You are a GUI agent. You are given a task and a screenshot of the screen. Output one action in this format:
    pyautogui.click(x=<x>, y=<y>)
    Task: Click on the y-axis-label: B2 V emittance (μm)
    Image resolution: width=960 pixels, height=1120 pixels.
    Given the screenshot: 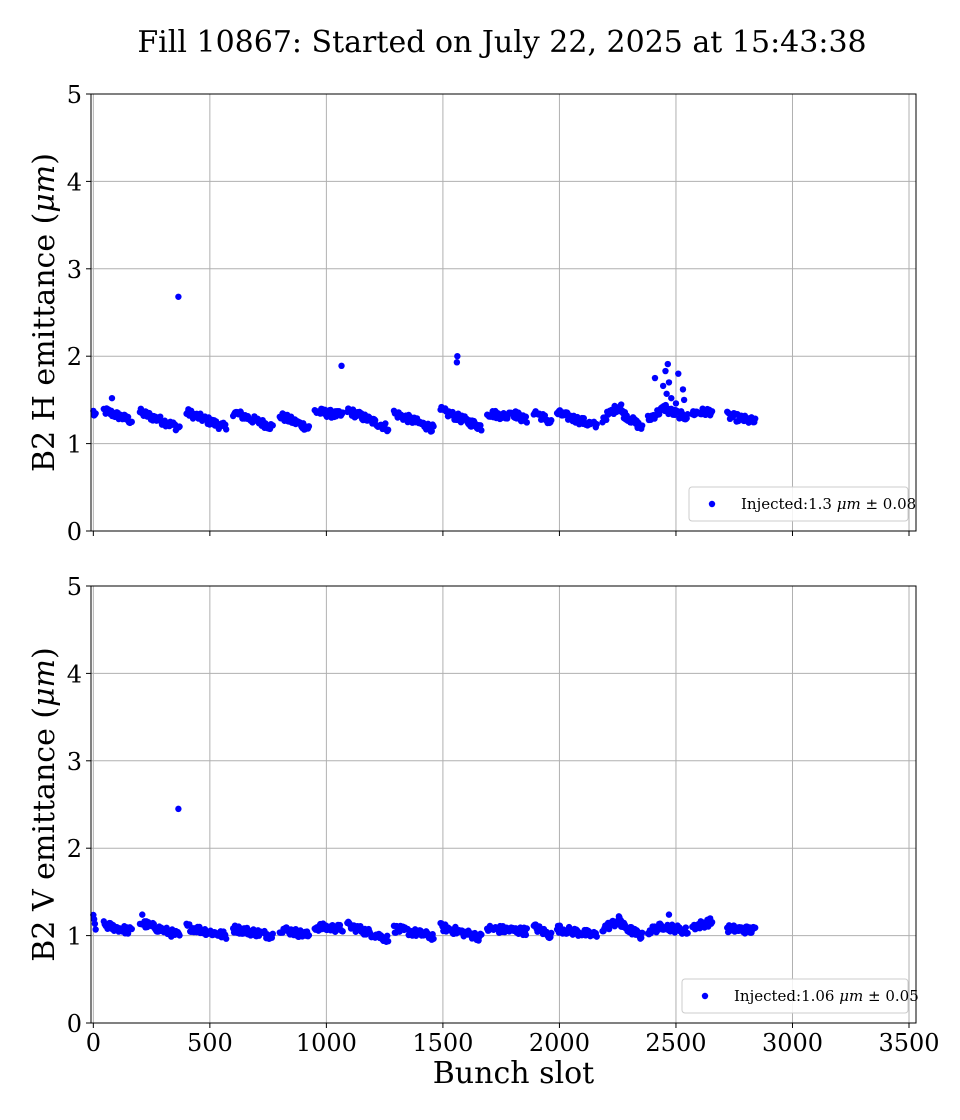 What is the action you would take?
    pyautogui.click(x=44, y=804)
    